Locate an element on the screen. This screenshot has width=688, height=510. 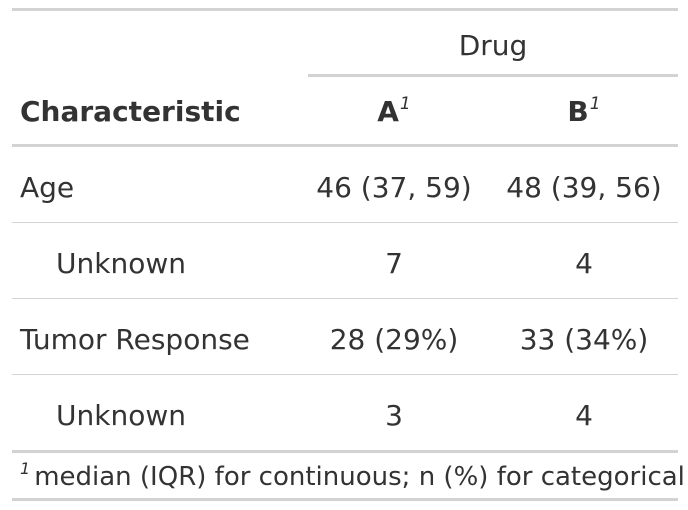
row-label: Age is located at coordinates (47, 187).